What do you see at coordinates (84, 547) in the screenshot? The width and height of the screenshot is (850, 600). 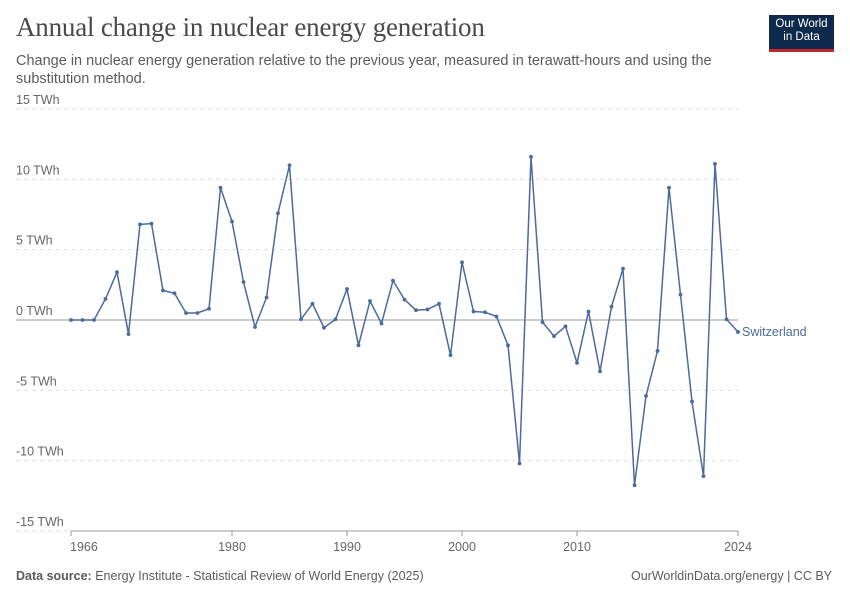 I see `x-tick-label: 1966` at bounding box center [84, 547].